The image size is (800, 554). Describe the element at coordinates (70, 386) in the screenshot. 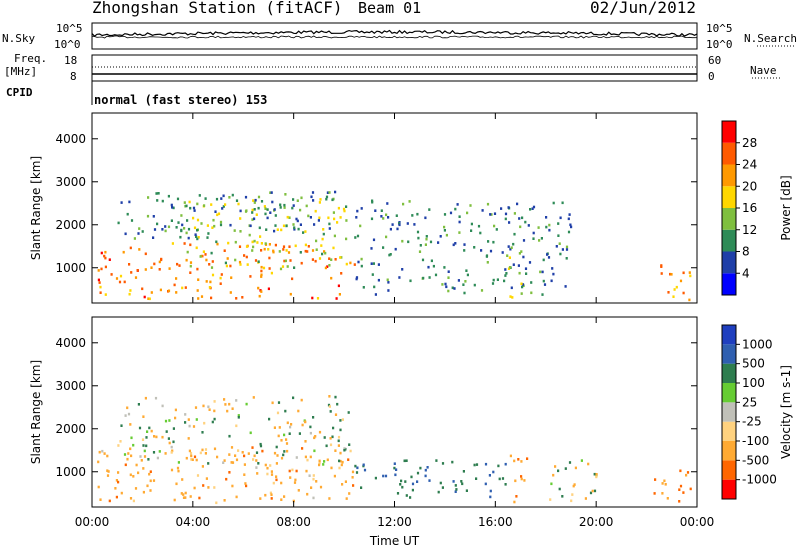

I see `velocity-y-tick-label: 3000` at that location.